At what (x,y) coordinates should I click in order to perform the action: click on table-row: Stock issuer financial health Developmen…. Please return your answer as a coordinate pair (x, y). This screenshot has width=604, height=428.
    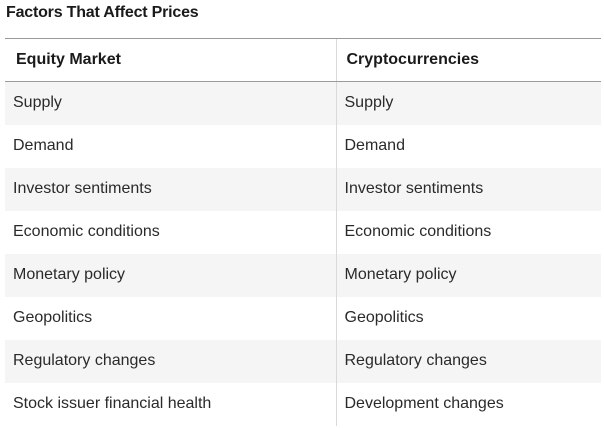
    Looking at the image, I should click on (303, 404).